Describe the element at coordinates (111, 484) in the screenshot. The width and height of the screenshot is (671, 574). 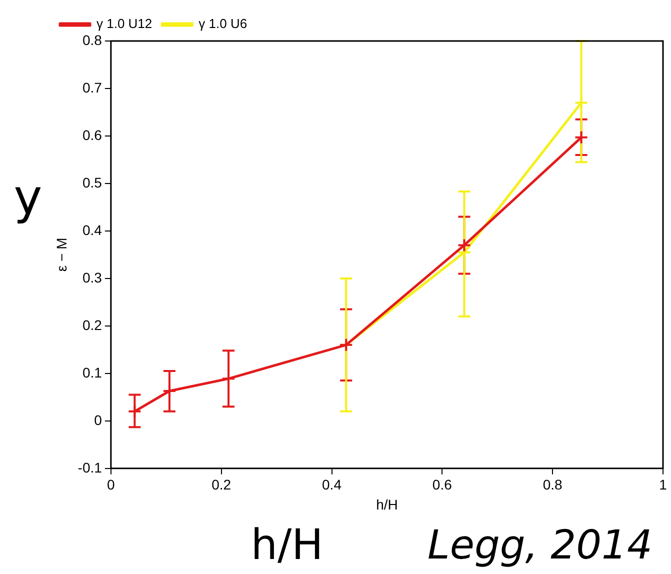
I see `x-tick-label: 0` at that location.